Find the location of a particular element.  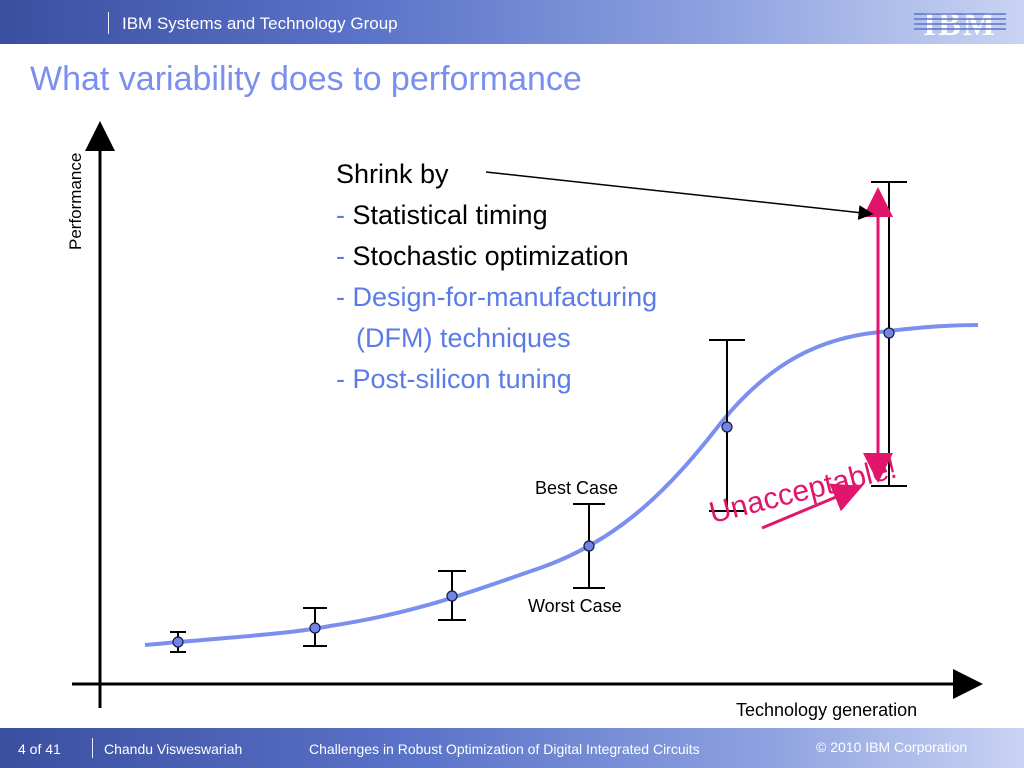

list-item: - Design-for-manufacturing is located at coordinates (497, 297).